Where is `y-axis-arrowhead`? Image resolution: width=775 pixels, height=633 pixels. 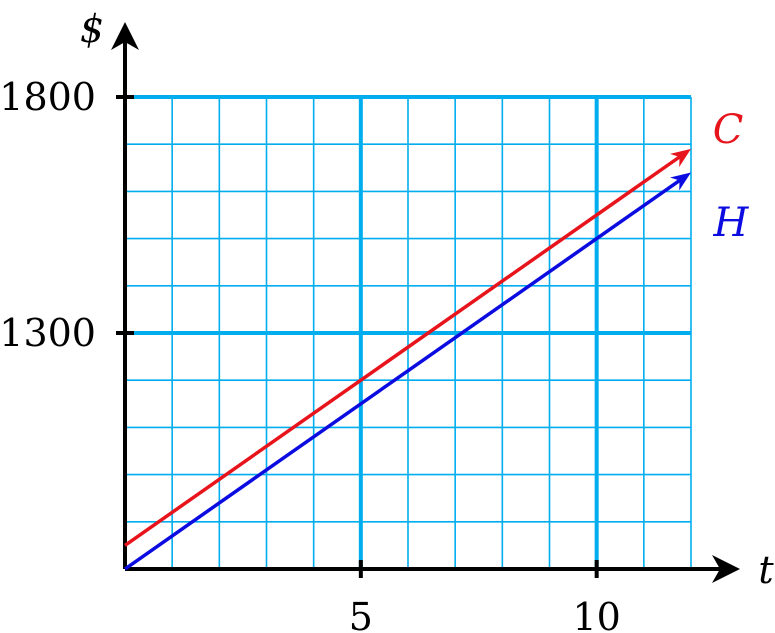 y-axis-arrowhead is located at coordinates (125, 36).